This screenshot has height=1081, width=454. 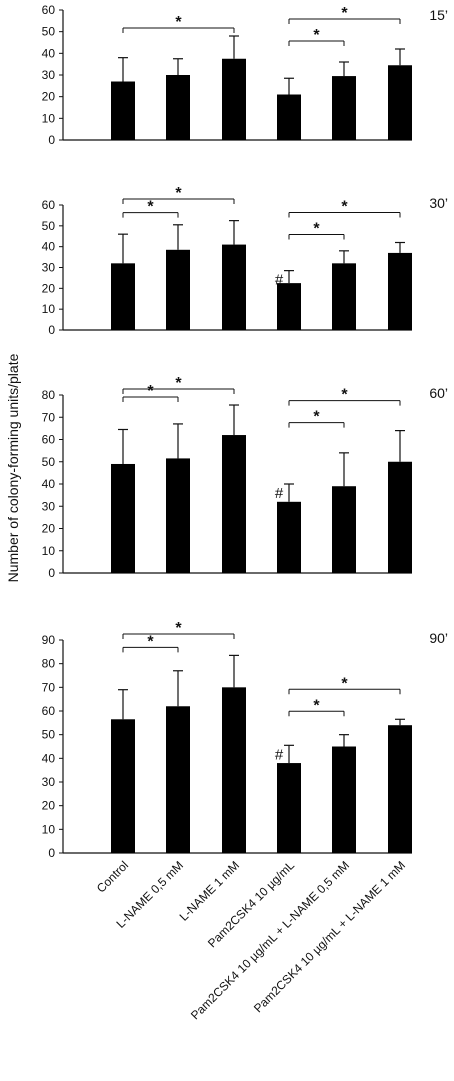 I want to click on chart-panel-1: 0 10 20 30 40 50 60 15’ * * *, so click(x=245, y=75).